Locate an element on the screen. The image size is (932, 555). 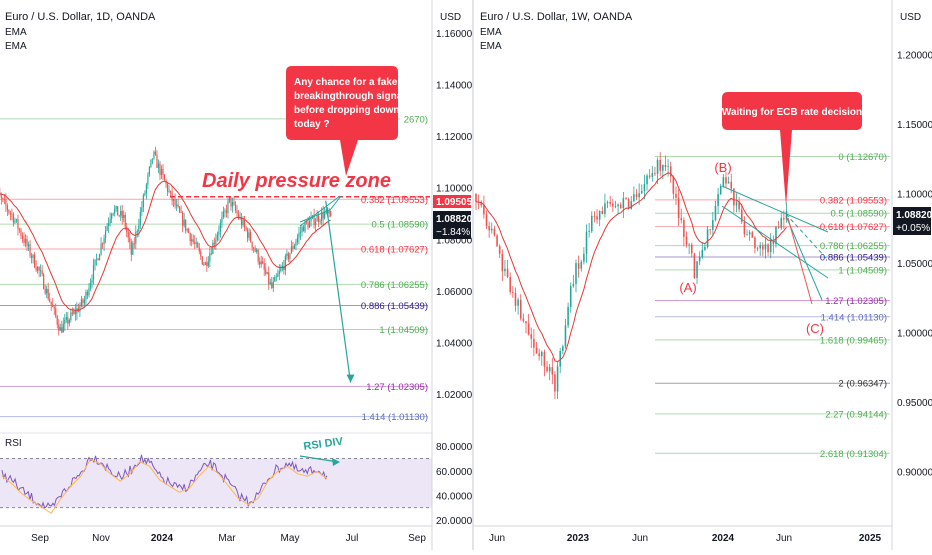
right-x-tick-label: Jun is located at coordinates (497, 538).